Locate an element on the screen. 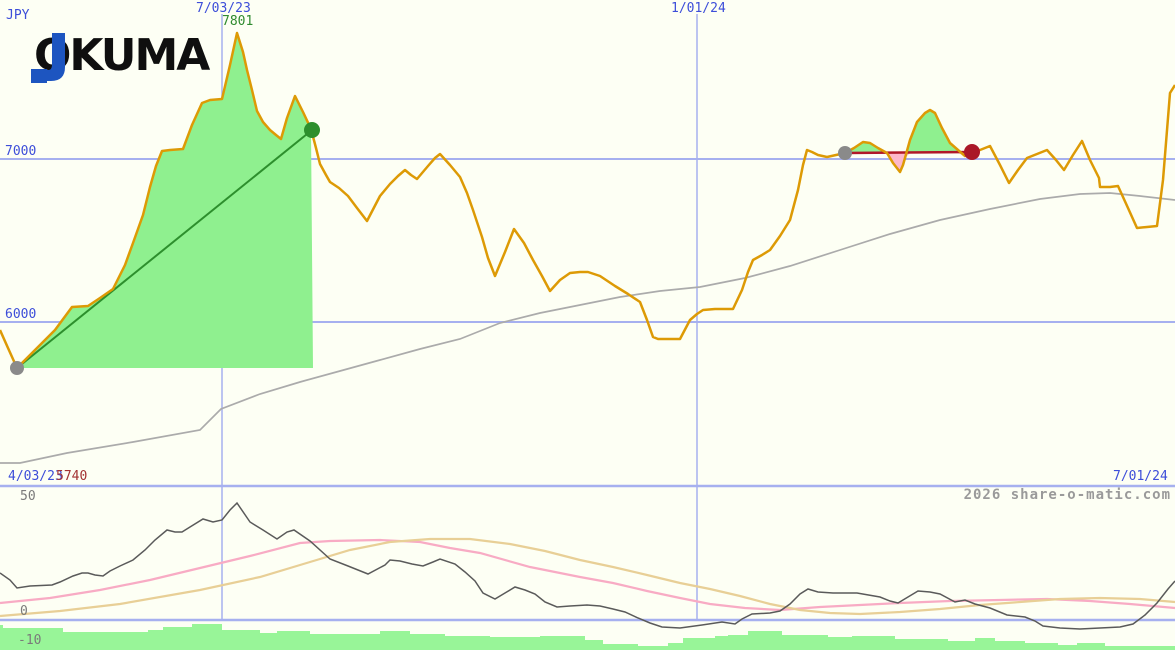 This screenshot has width=1175, height=650. signal-tan-line is located at coordinates (587, 577).